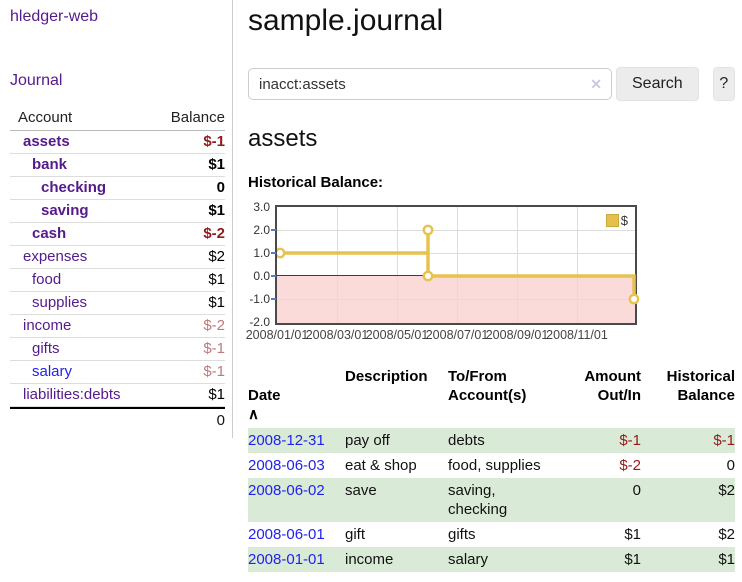 The width and height of the screenshot is (742, 582). What do you see at coordinates (47, 325) in the screenshot?
I see `account-link-income: income` at bounding box center [47, 325].